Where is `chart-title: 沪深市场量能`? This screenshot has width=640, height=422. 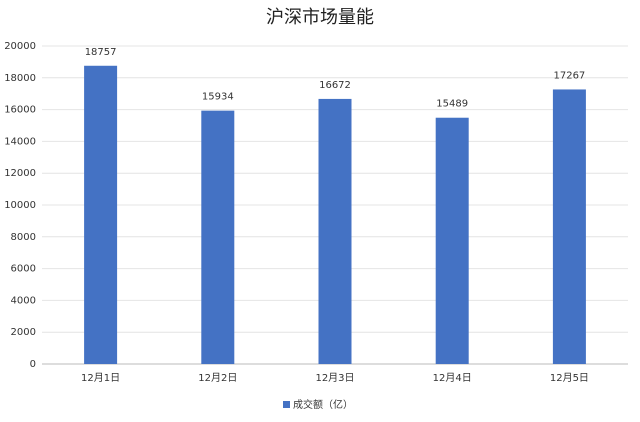
chart-title: 沪深市场量能 is located at coordinates (320, 17).